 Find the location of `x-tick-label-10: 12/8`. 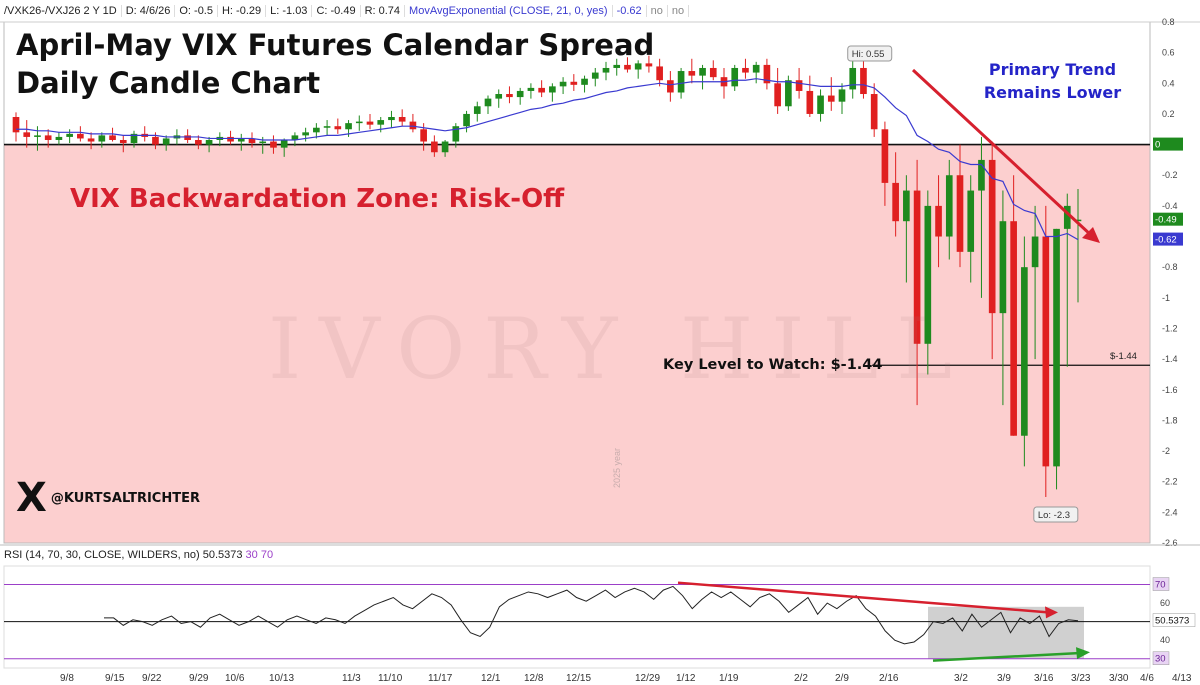

x-tick-label-10: 12/8 is located at coordinates (534, 678).